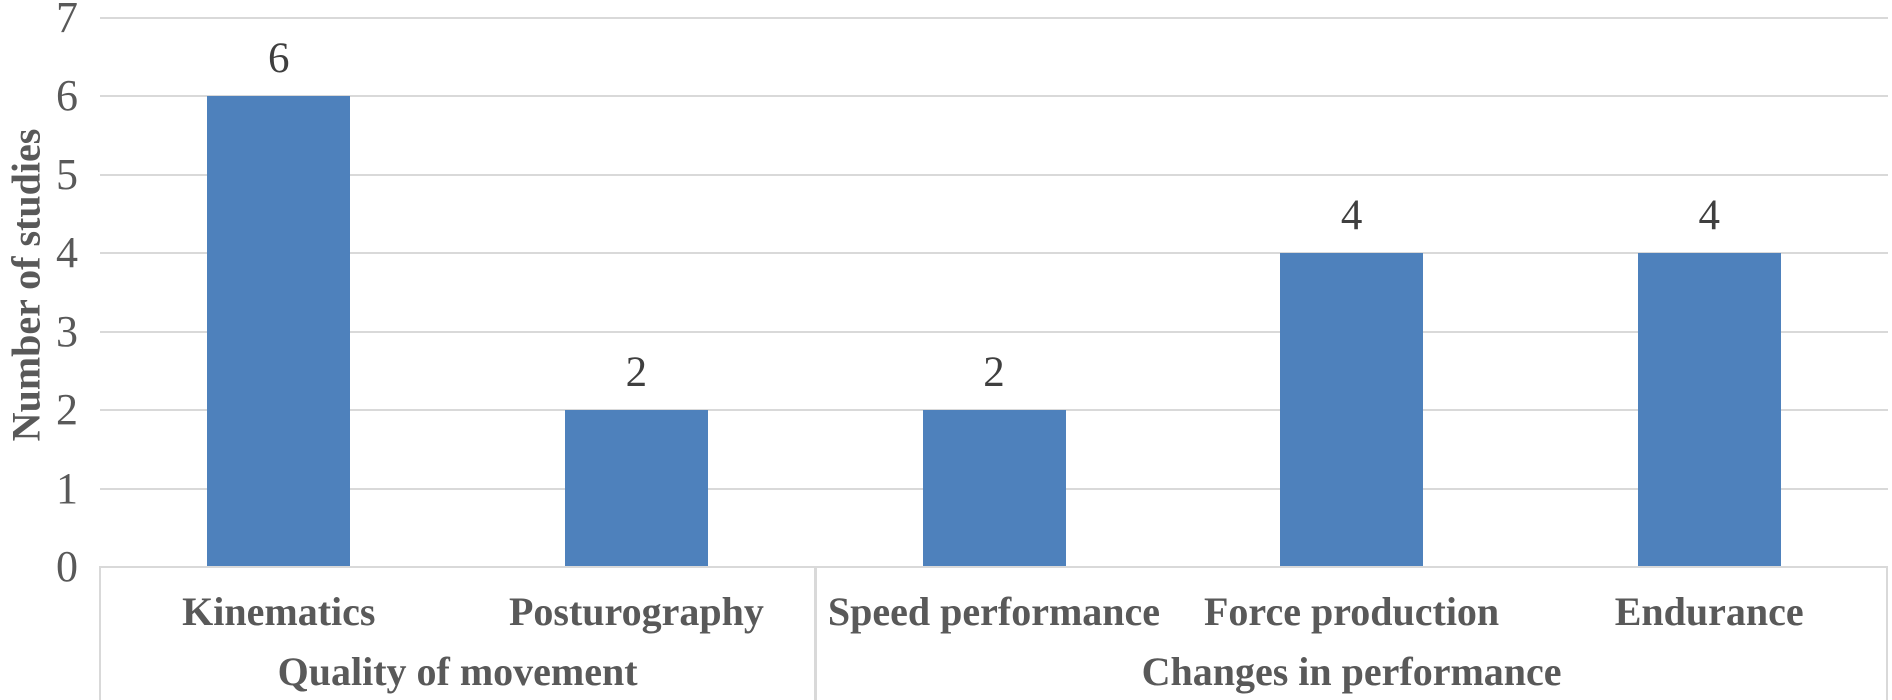 This screenshot has width=1892, height=700. What do you see at coordinates (457, 671) in the screenshot?
I see `group-label-quality-of-movement: Quality of movement` at bounding box center [457, 671].